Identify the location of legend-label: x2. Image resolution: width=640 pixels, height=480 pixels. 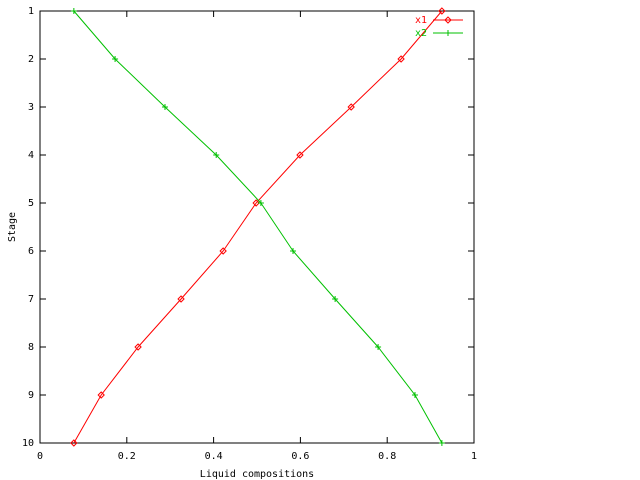
(421, 33).